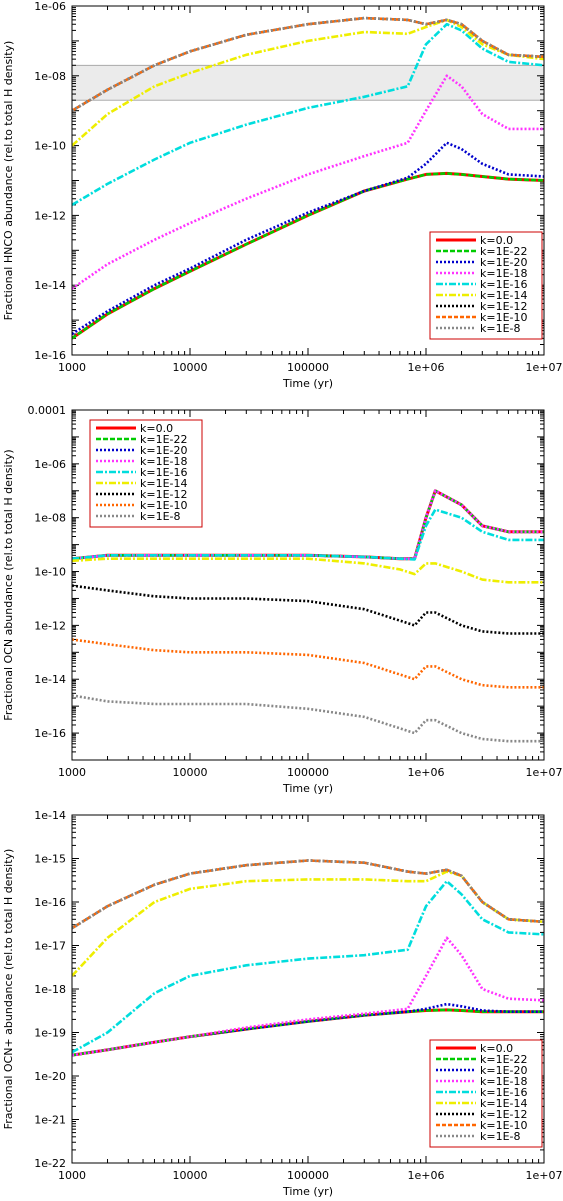 This screenshot has height=1201, width=563. What do you see at coordinates (50, 1163) in the screenshot?
I see `y-tick-label: 1e-22` at bounding box center [50, 1163].